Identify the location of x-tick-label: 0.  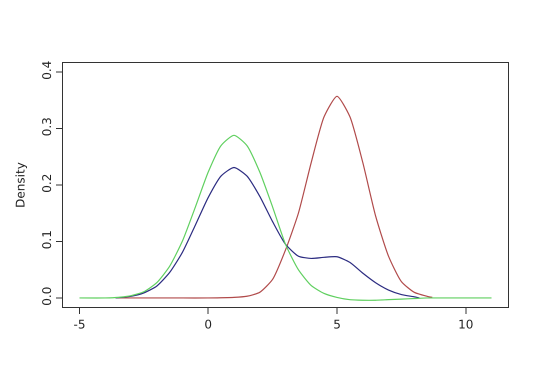
(208, 324).